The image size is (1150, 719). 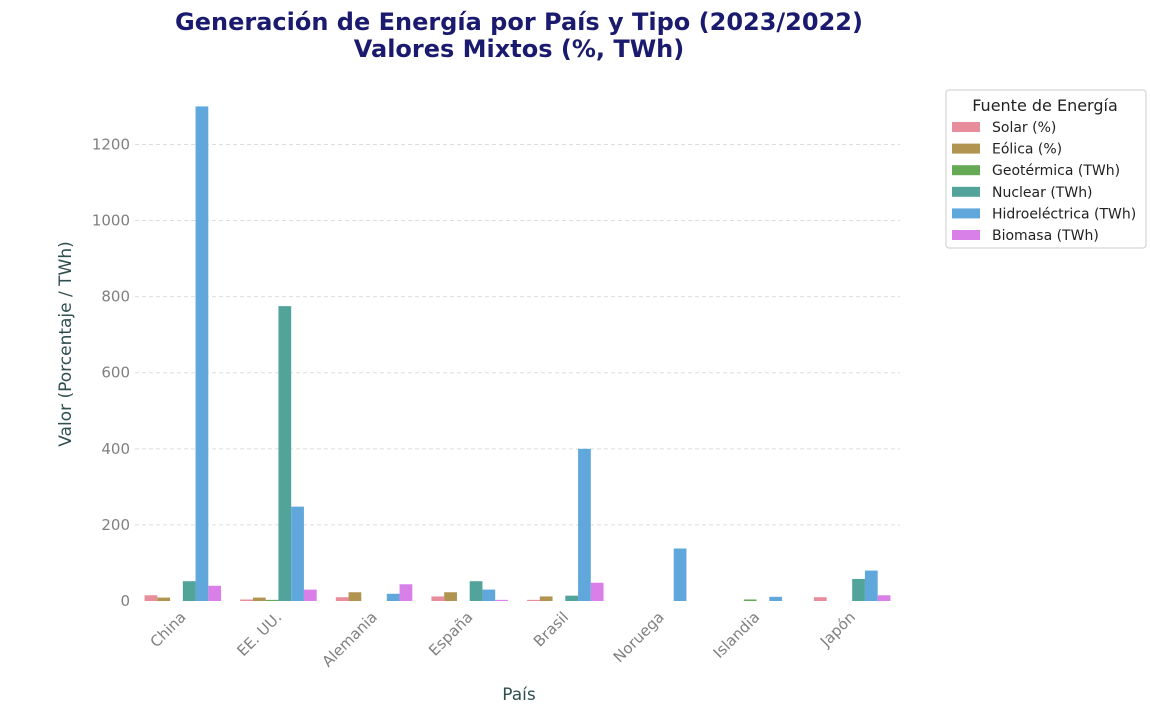 What do you see at coordinates (519, 49) in the screenshot?
I see `chart-subtitle: Valores Mixtos (%, TWh)` at bounding box center [519, 49].